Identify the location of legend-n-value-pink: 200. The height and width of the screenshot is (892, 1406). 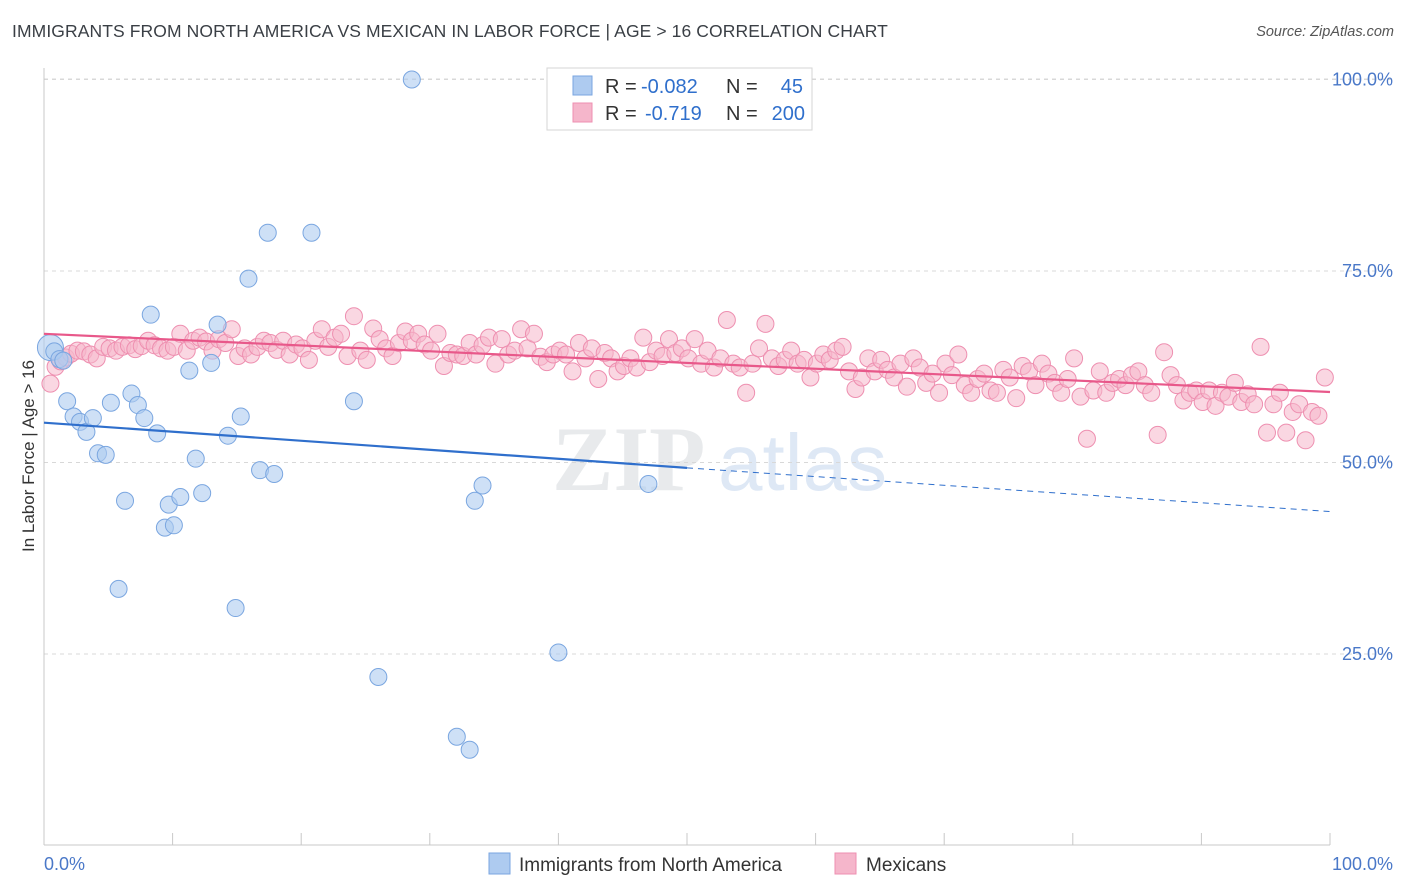
(788, 114).